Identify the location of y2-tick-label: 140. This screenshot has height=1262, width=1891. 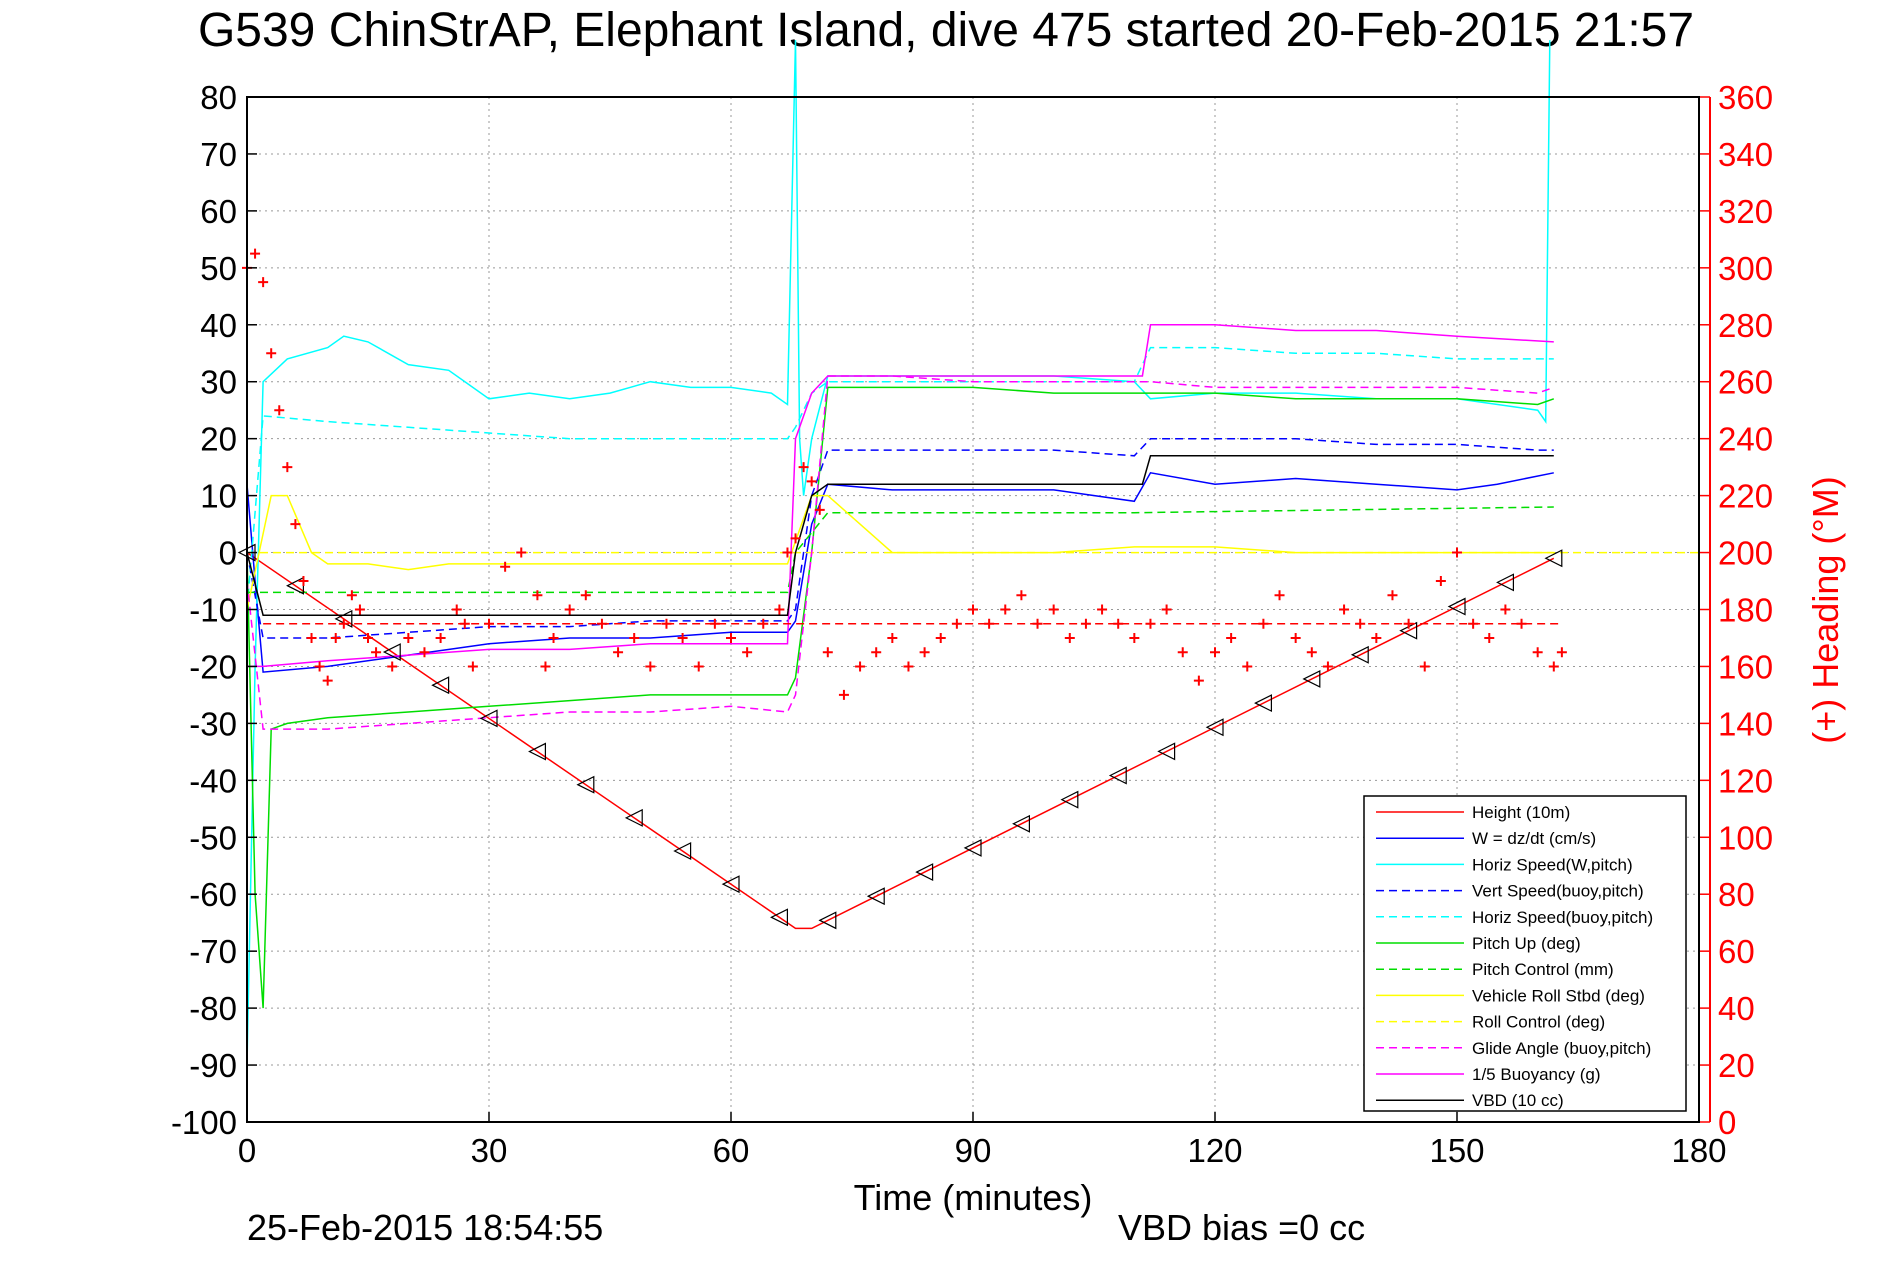
(1745, 723).